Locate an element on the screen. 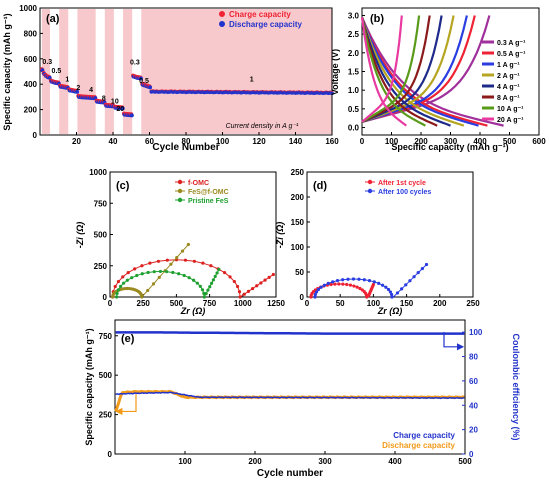 The width and height of the screenshot is (550, 485). ylabel-a: Specific capacity (mAh g⁻¹) is located at coordinates (7, 71).